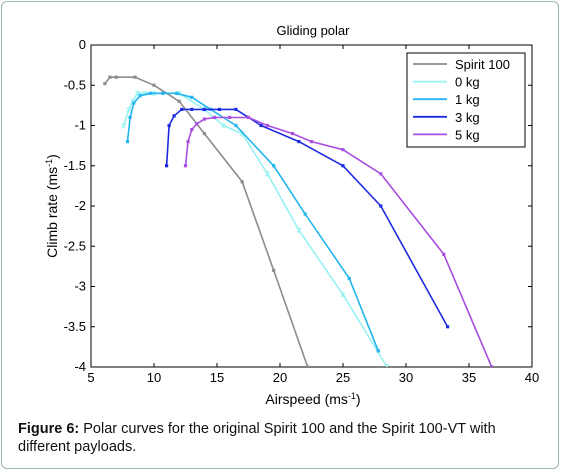 The image size is (562, 472). What do you see at coordinates (343, 377) in the screenshot?
I see `x-tick-label: 25` at bounding box center [343, 377].